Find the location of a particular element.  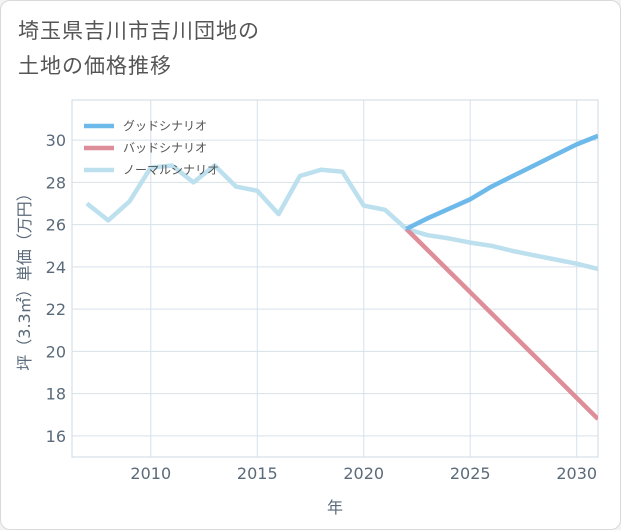

y-tick-label: 22 is located at coordinates (56, 309).